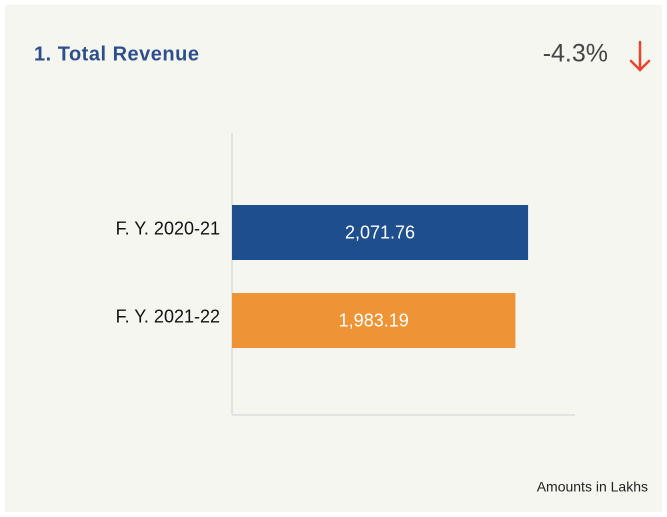  I want to click on category-label: F. Y. 2021-22, so click(168, 316).